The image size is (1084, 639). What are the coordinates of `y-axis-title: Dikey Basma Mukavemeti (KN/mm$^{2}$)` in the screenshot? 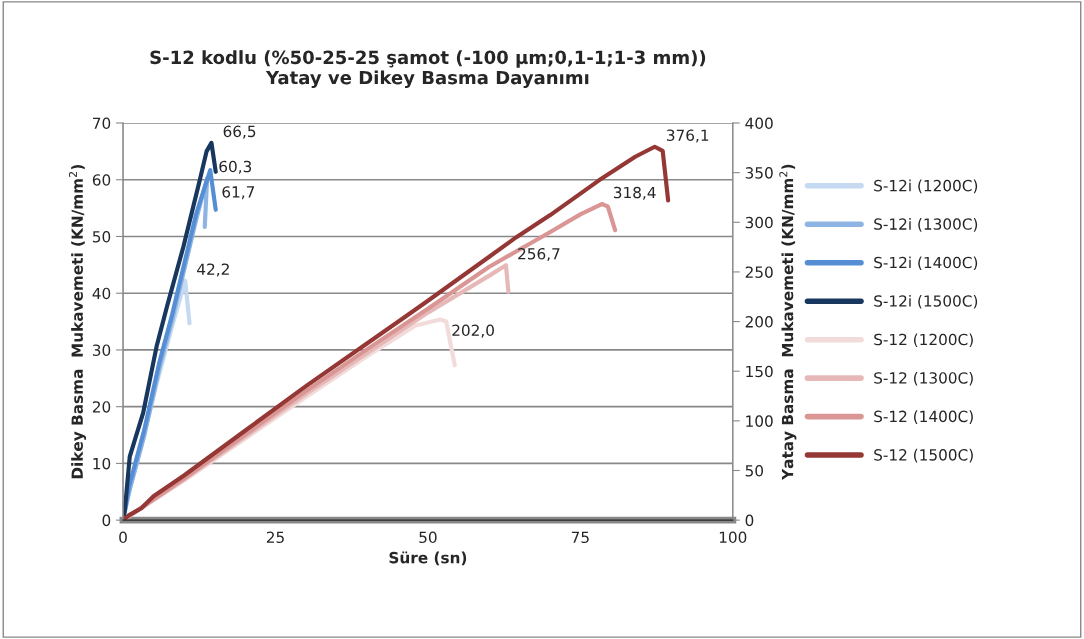 It's located at (77, 321).